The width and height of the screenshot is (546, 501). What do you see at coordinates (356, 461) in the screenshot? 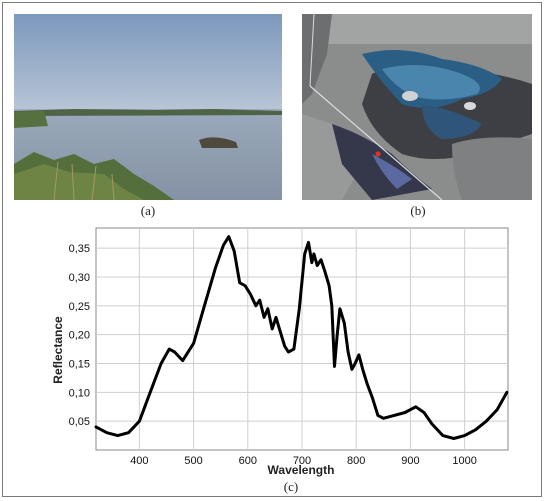
I see `x-tick-label: 800` at bounding box center [356, 461].